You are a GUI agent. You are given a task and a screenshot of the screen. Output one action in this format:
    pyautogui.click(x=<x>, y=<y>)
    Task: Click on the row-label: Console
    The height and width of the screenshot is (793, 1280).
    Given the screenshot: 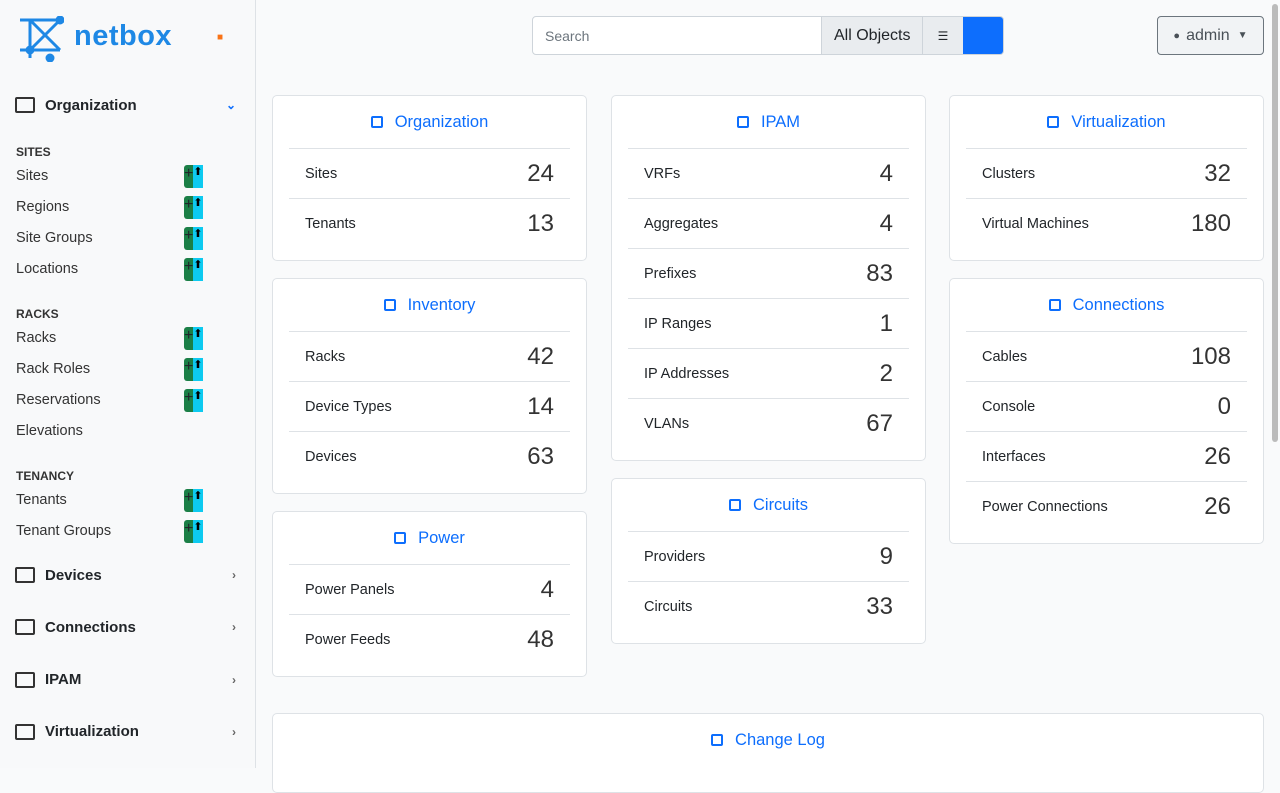 What is the action you would take?
    pyautogui.click(x=1009, y=406)
    